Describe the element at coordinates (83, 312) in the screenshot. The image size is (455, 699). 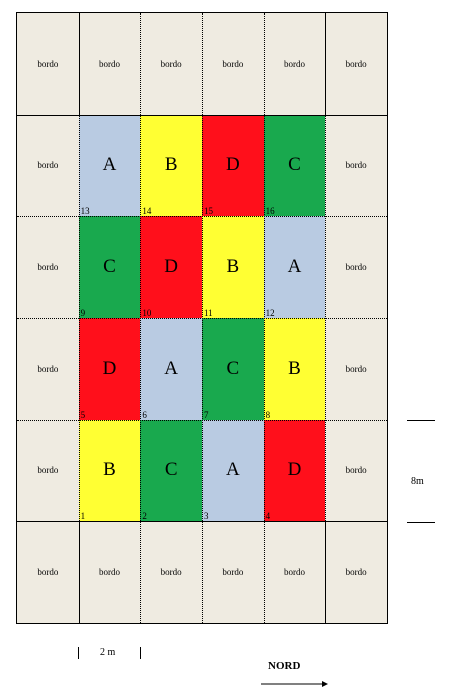
I see `plot-number: 9` at that location.